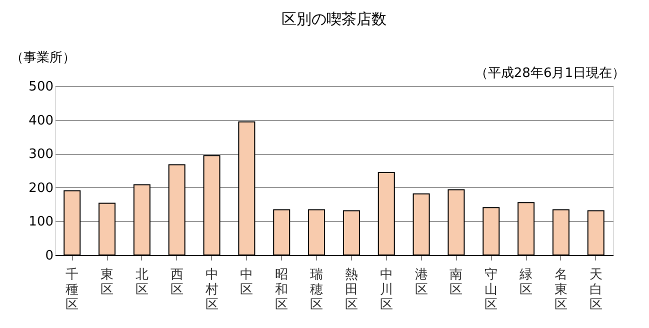 This screenshot has width=649, height=328. What do you see at coordinates (351, 290) in the screenshot?
I see `x-tick-label: 熱田区` at bounding box center [351, 290].